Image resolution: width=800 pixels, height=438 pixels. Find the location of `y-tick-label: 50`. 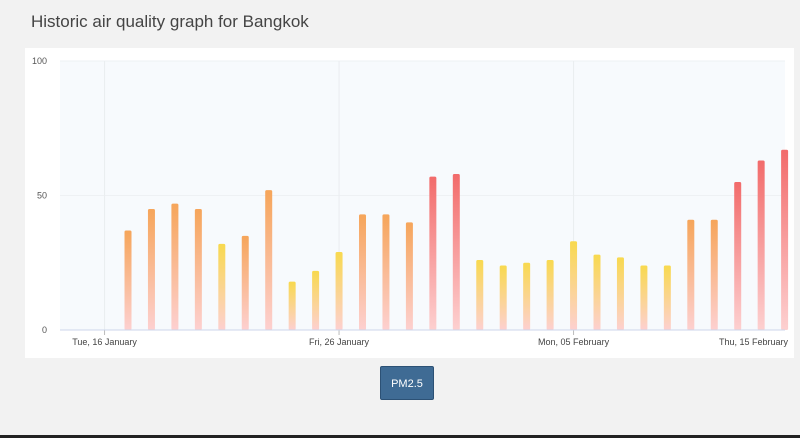

y-tick-label: 50 is located at coordinates (42, 196).